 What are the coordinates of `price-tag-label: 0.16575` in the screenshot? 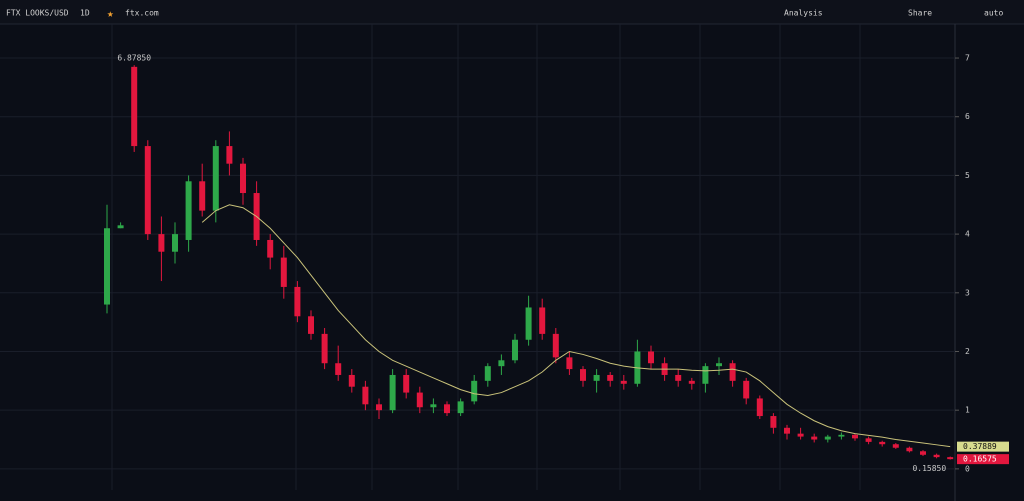 It's located at (980, 459).